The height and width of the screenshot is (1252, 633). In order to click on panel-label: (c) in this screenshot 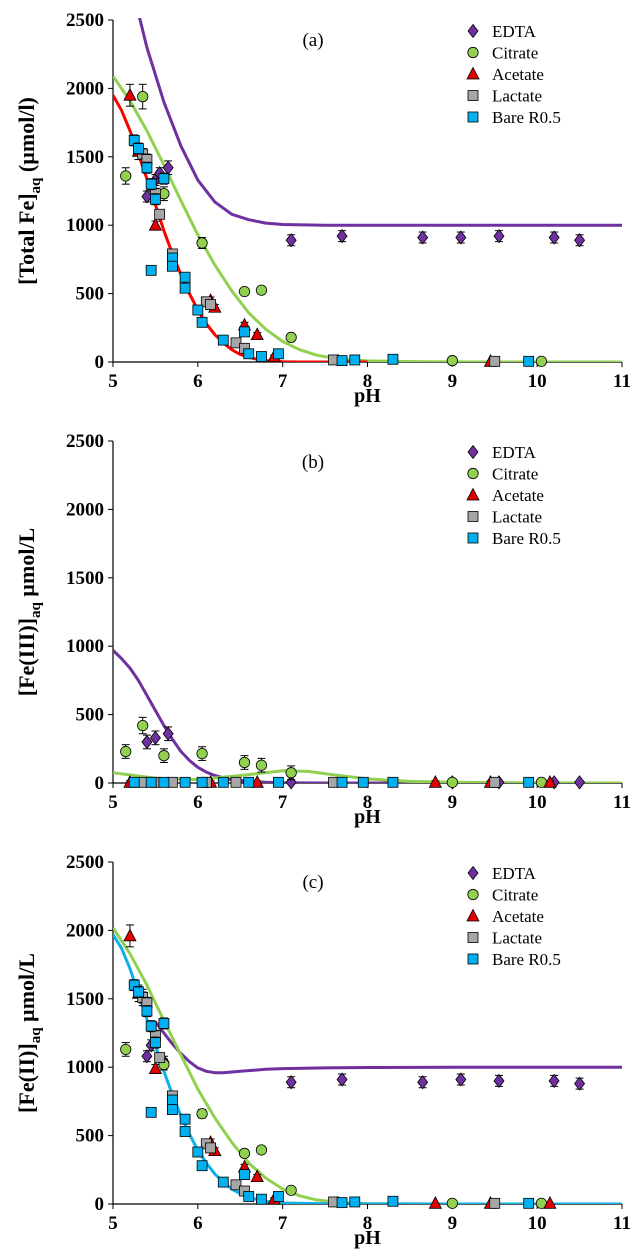, I will do `click(312, 882)`.